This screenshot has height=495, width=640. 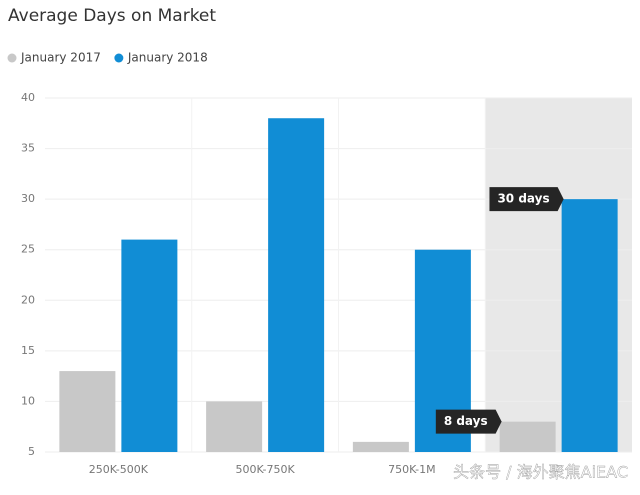 I want to click on watermark: 头条号 / 海外聚焦AiEAC, so click(x=540, y=472).